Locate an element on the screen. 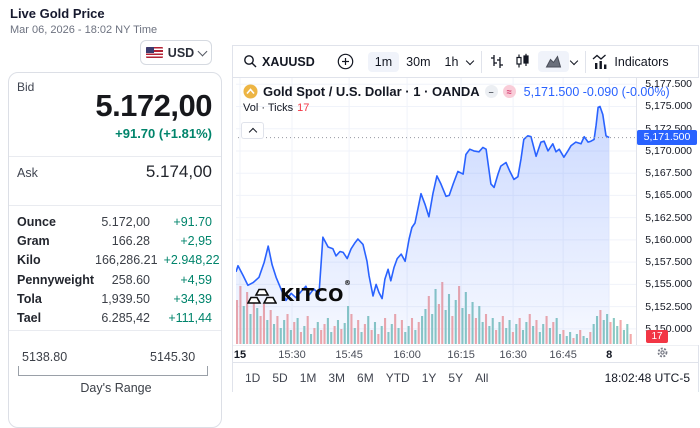 The height and width of the screenshot is (428, 700). range-all-button: All is located at coordinates (482, 377).